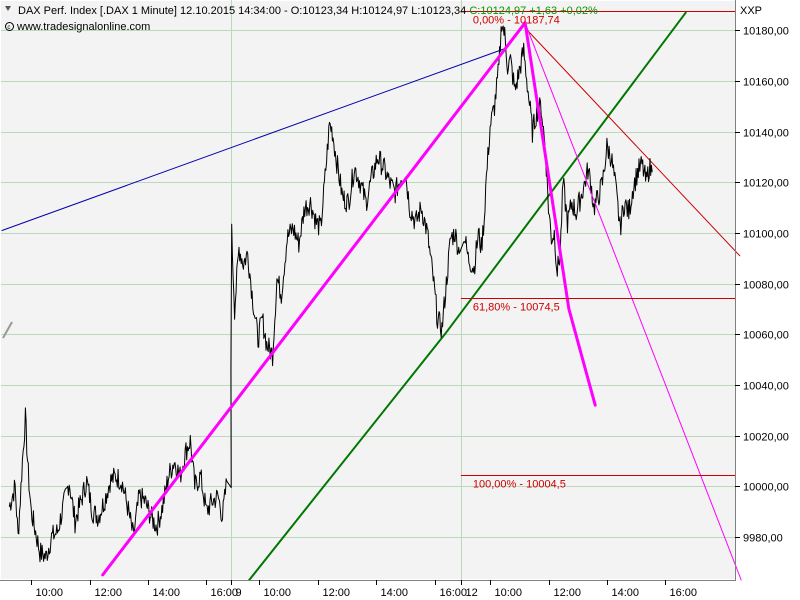 This screenshot has height=600, width=800. I want to click on fib-level-label: 61,80% - 10074,5, so click(516, 308).